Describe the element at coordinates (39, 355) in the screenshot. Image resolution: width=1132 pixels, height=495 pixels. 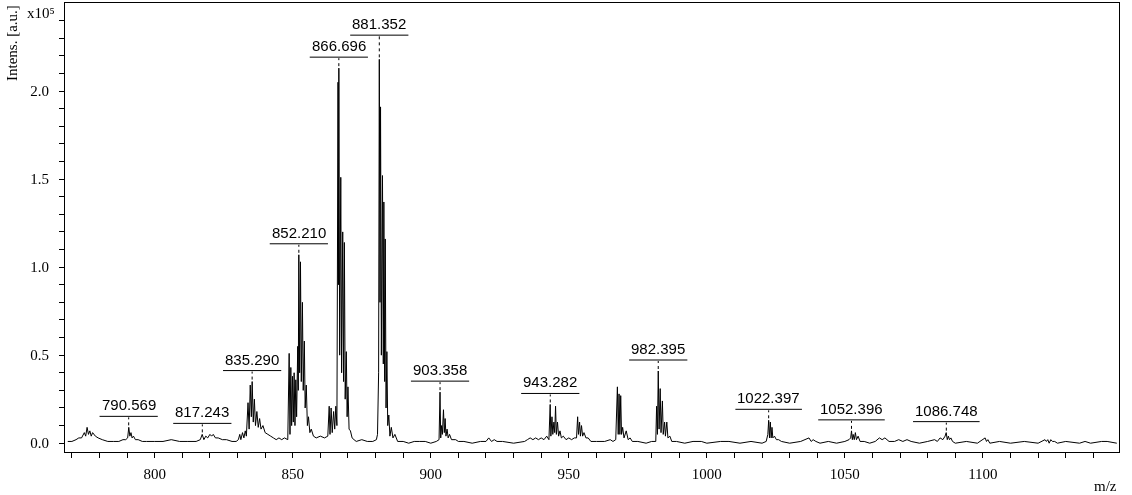
I see `y-tick-label: 0.5` at that location.